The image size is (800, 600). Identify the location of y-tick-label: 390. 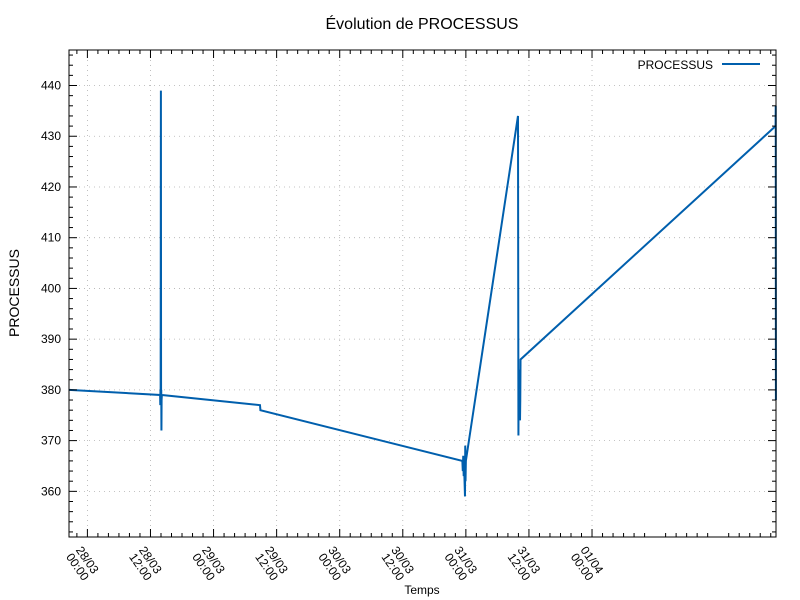
(51, 339).